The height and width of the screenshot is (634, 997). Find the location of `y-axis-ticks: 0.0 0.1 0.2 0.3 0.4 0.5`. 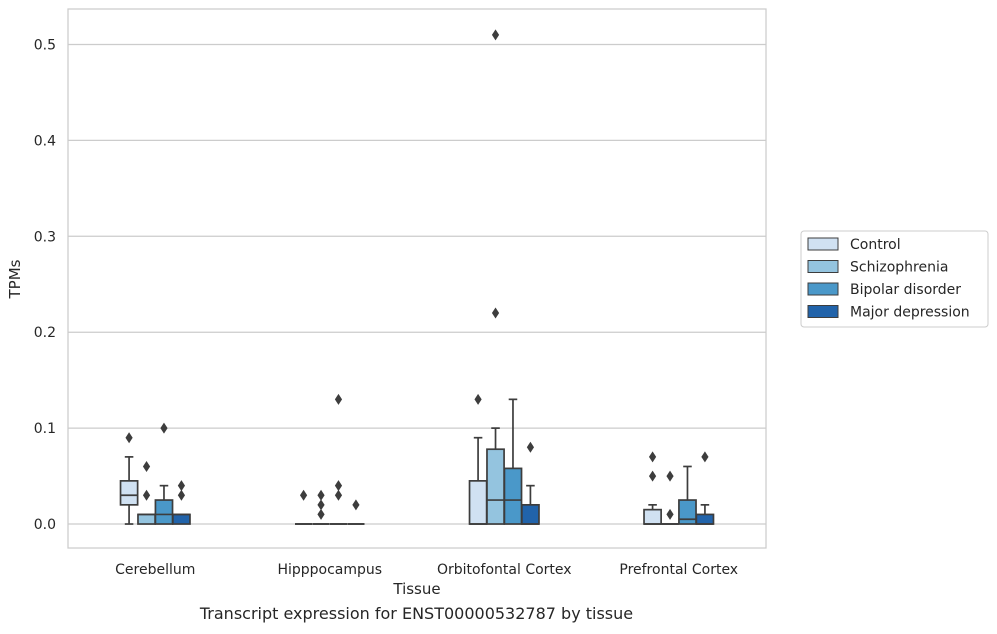

y-axis-ticks: 0.0 0.1 0.2 0.3 0.4 0.5 is located at coordinates (45, 285).